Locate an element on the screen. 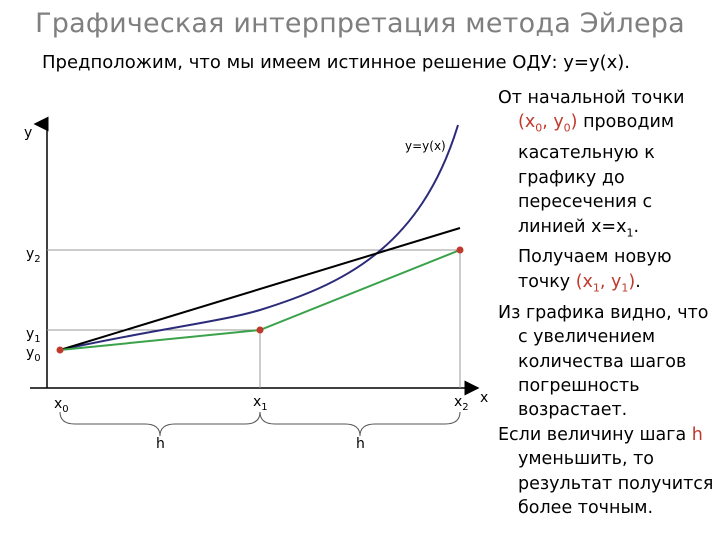 The height and width of the screenshot is (540, 720). point-x2-y2 is located at coordinates (460, 250).